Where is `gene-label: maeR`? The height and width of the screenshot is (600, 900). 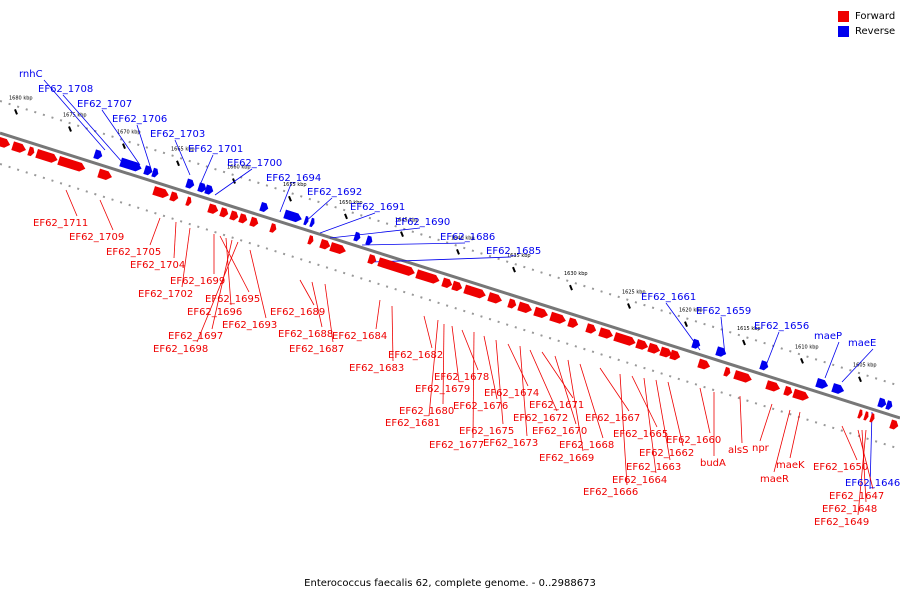
gene-label: maeR is located at coordinates (774, 479).